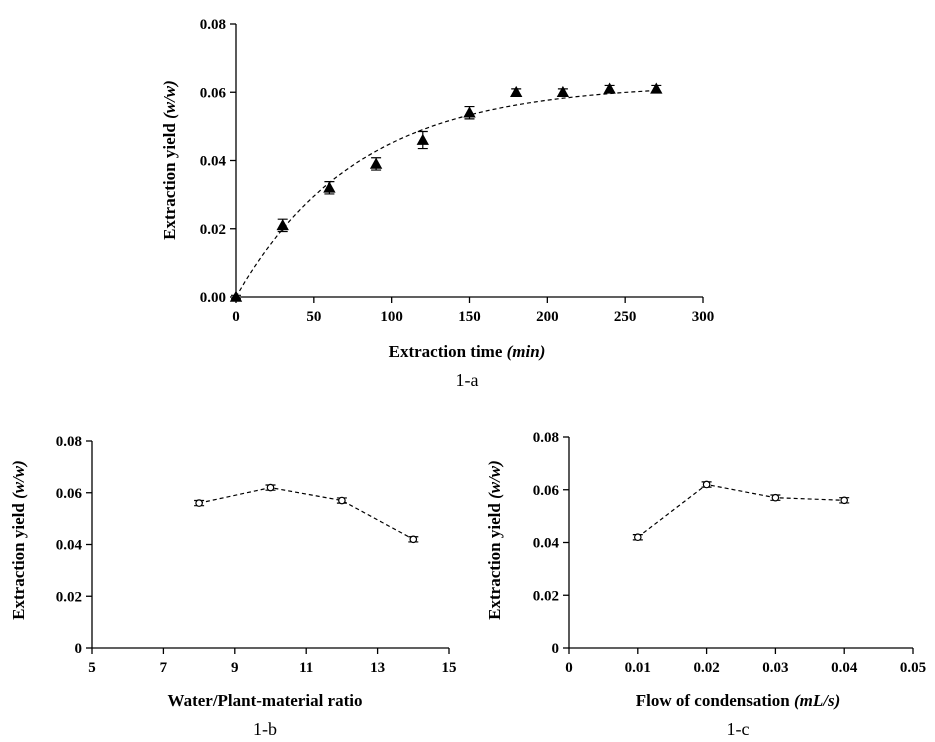 The width and height of the screenshot is (935, 742). Describe the element at coordinates (235, 668) in the screenshot. I see `chart-1b-x-tick-label: 9` at that location.